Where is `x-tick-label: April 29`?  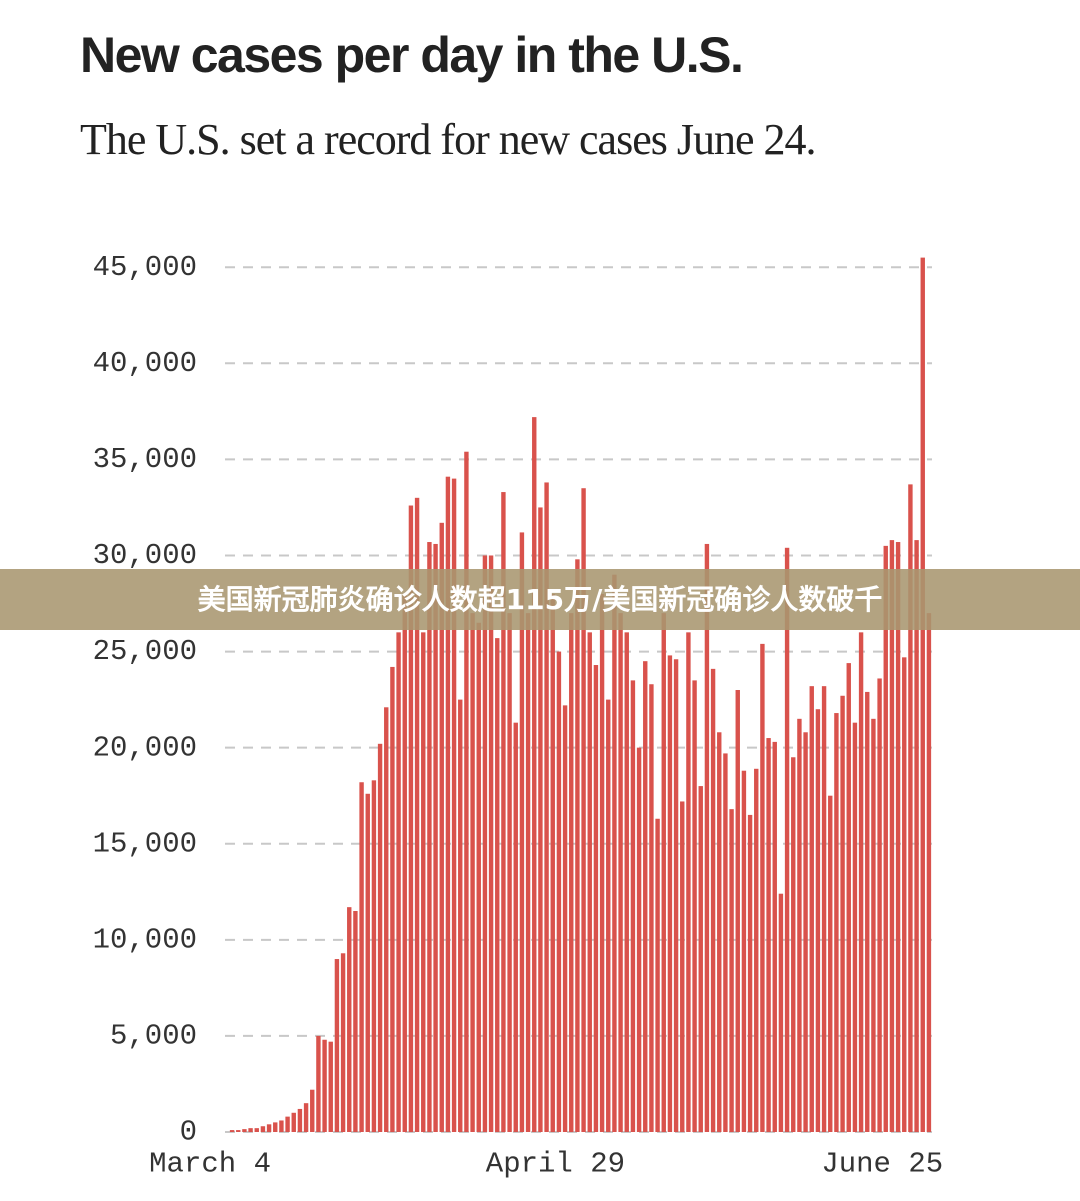
x-tick-label: April 29 is located at coordinates (555, 1164).